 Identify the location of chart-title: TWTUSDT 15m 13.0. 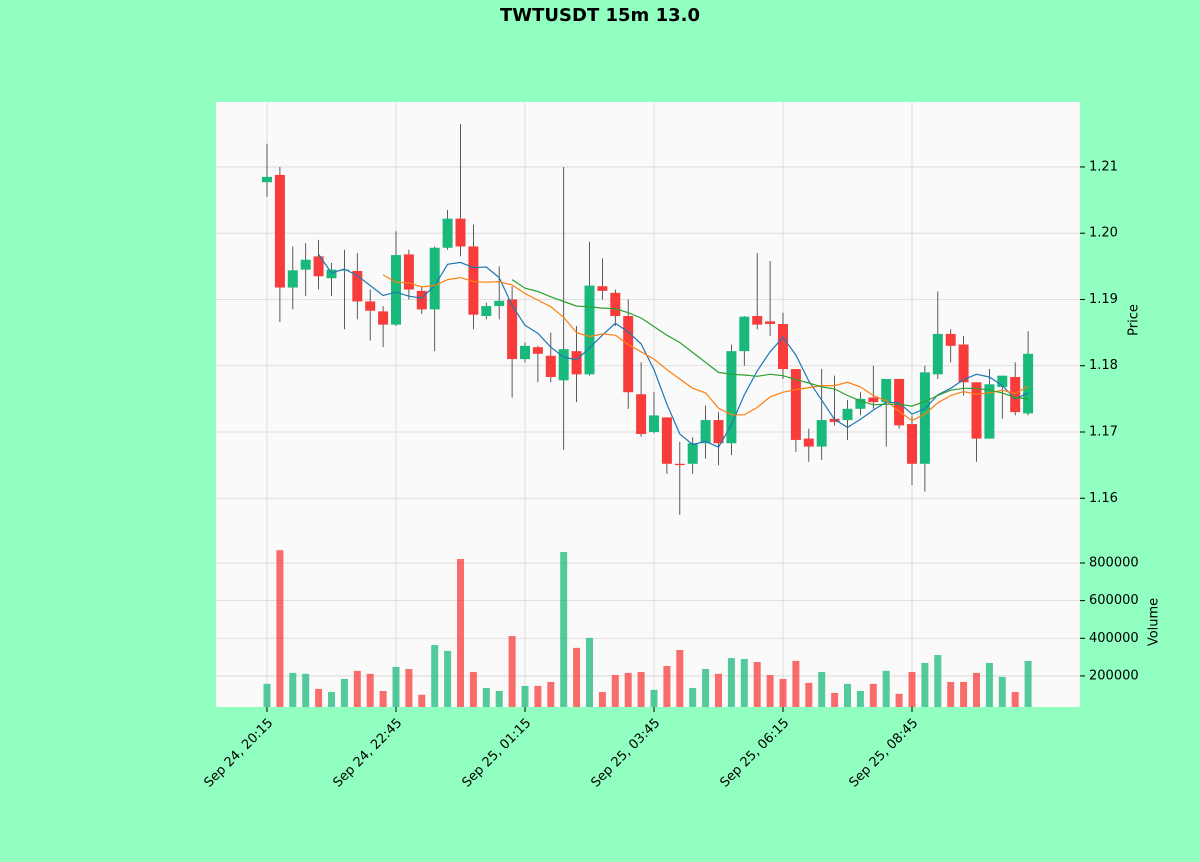
(600, 15).